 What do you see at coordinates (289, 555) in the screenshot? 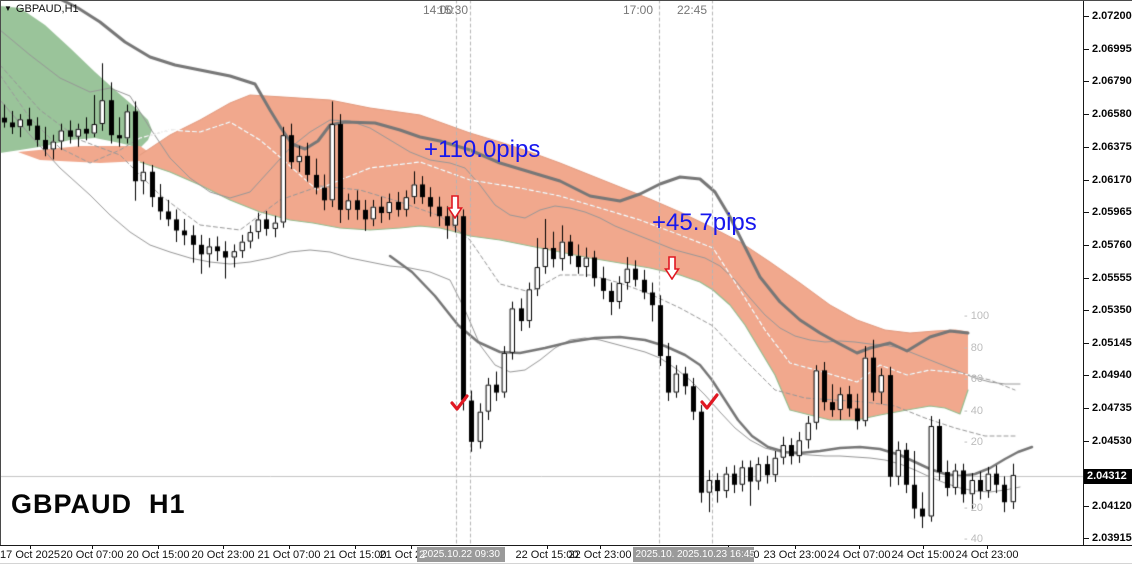
I see `time-tick-label: 21 Oct 07:00` at bounding box center [289, 555].